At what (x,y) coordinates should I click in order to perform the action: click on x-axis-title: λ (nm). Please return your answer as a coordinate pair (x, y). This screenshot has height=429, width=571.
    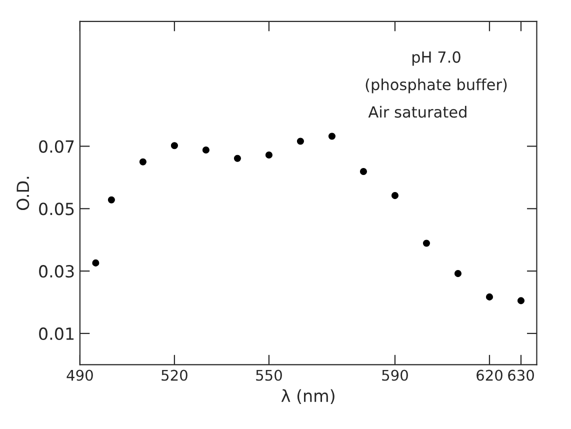
    Looking at the image, I should click on (307, 396).